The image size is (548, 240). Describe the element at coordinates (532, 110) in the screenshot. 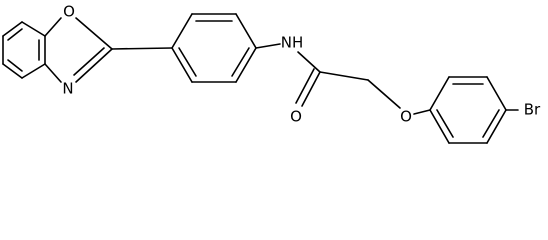

I see `atom-label: Br` at that location.